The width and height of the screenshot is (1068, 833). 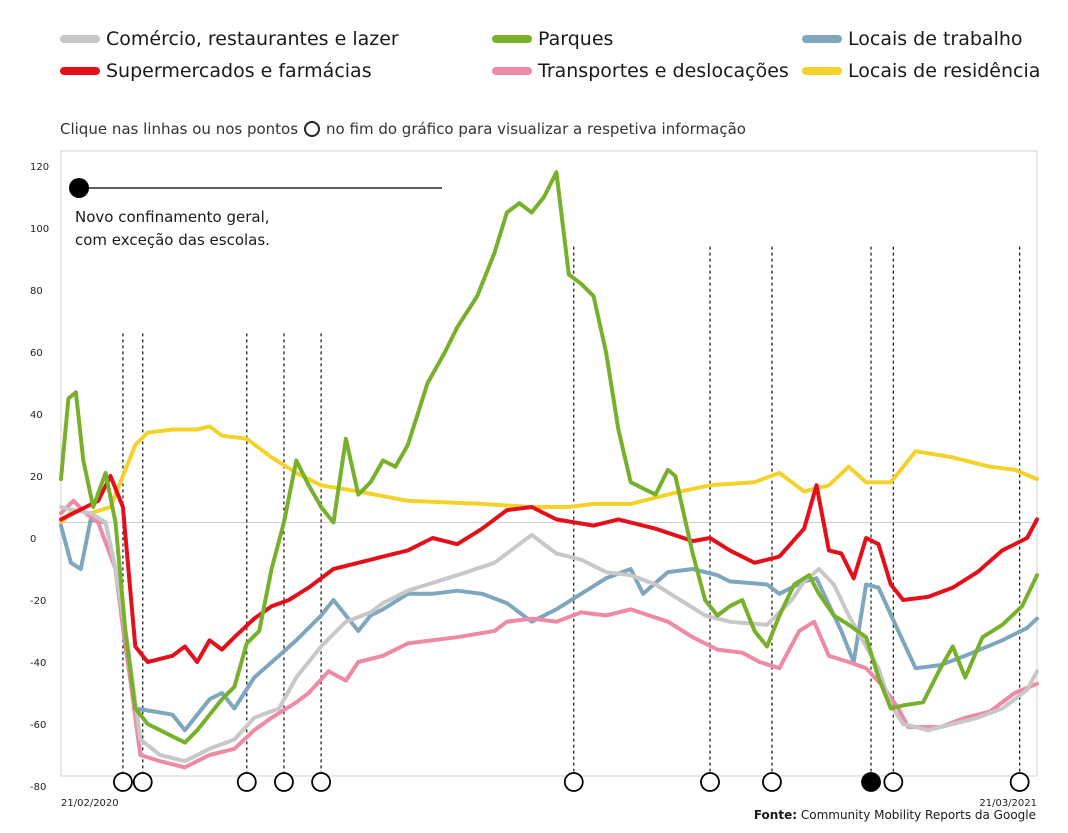 What do you see at coordinates (239, 71) in the screenshot?
I see `legend-label: Supermercados e farmácias` at bounding box center [239, 71].